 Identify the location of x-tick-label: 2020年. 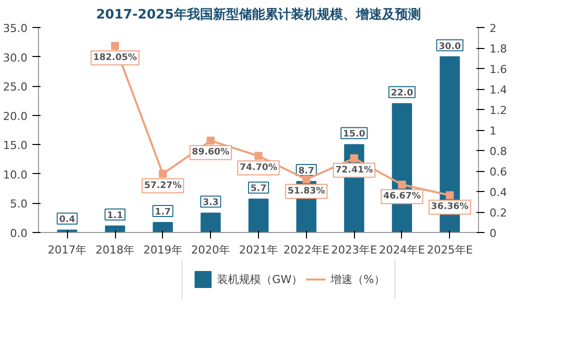
(210, 250).